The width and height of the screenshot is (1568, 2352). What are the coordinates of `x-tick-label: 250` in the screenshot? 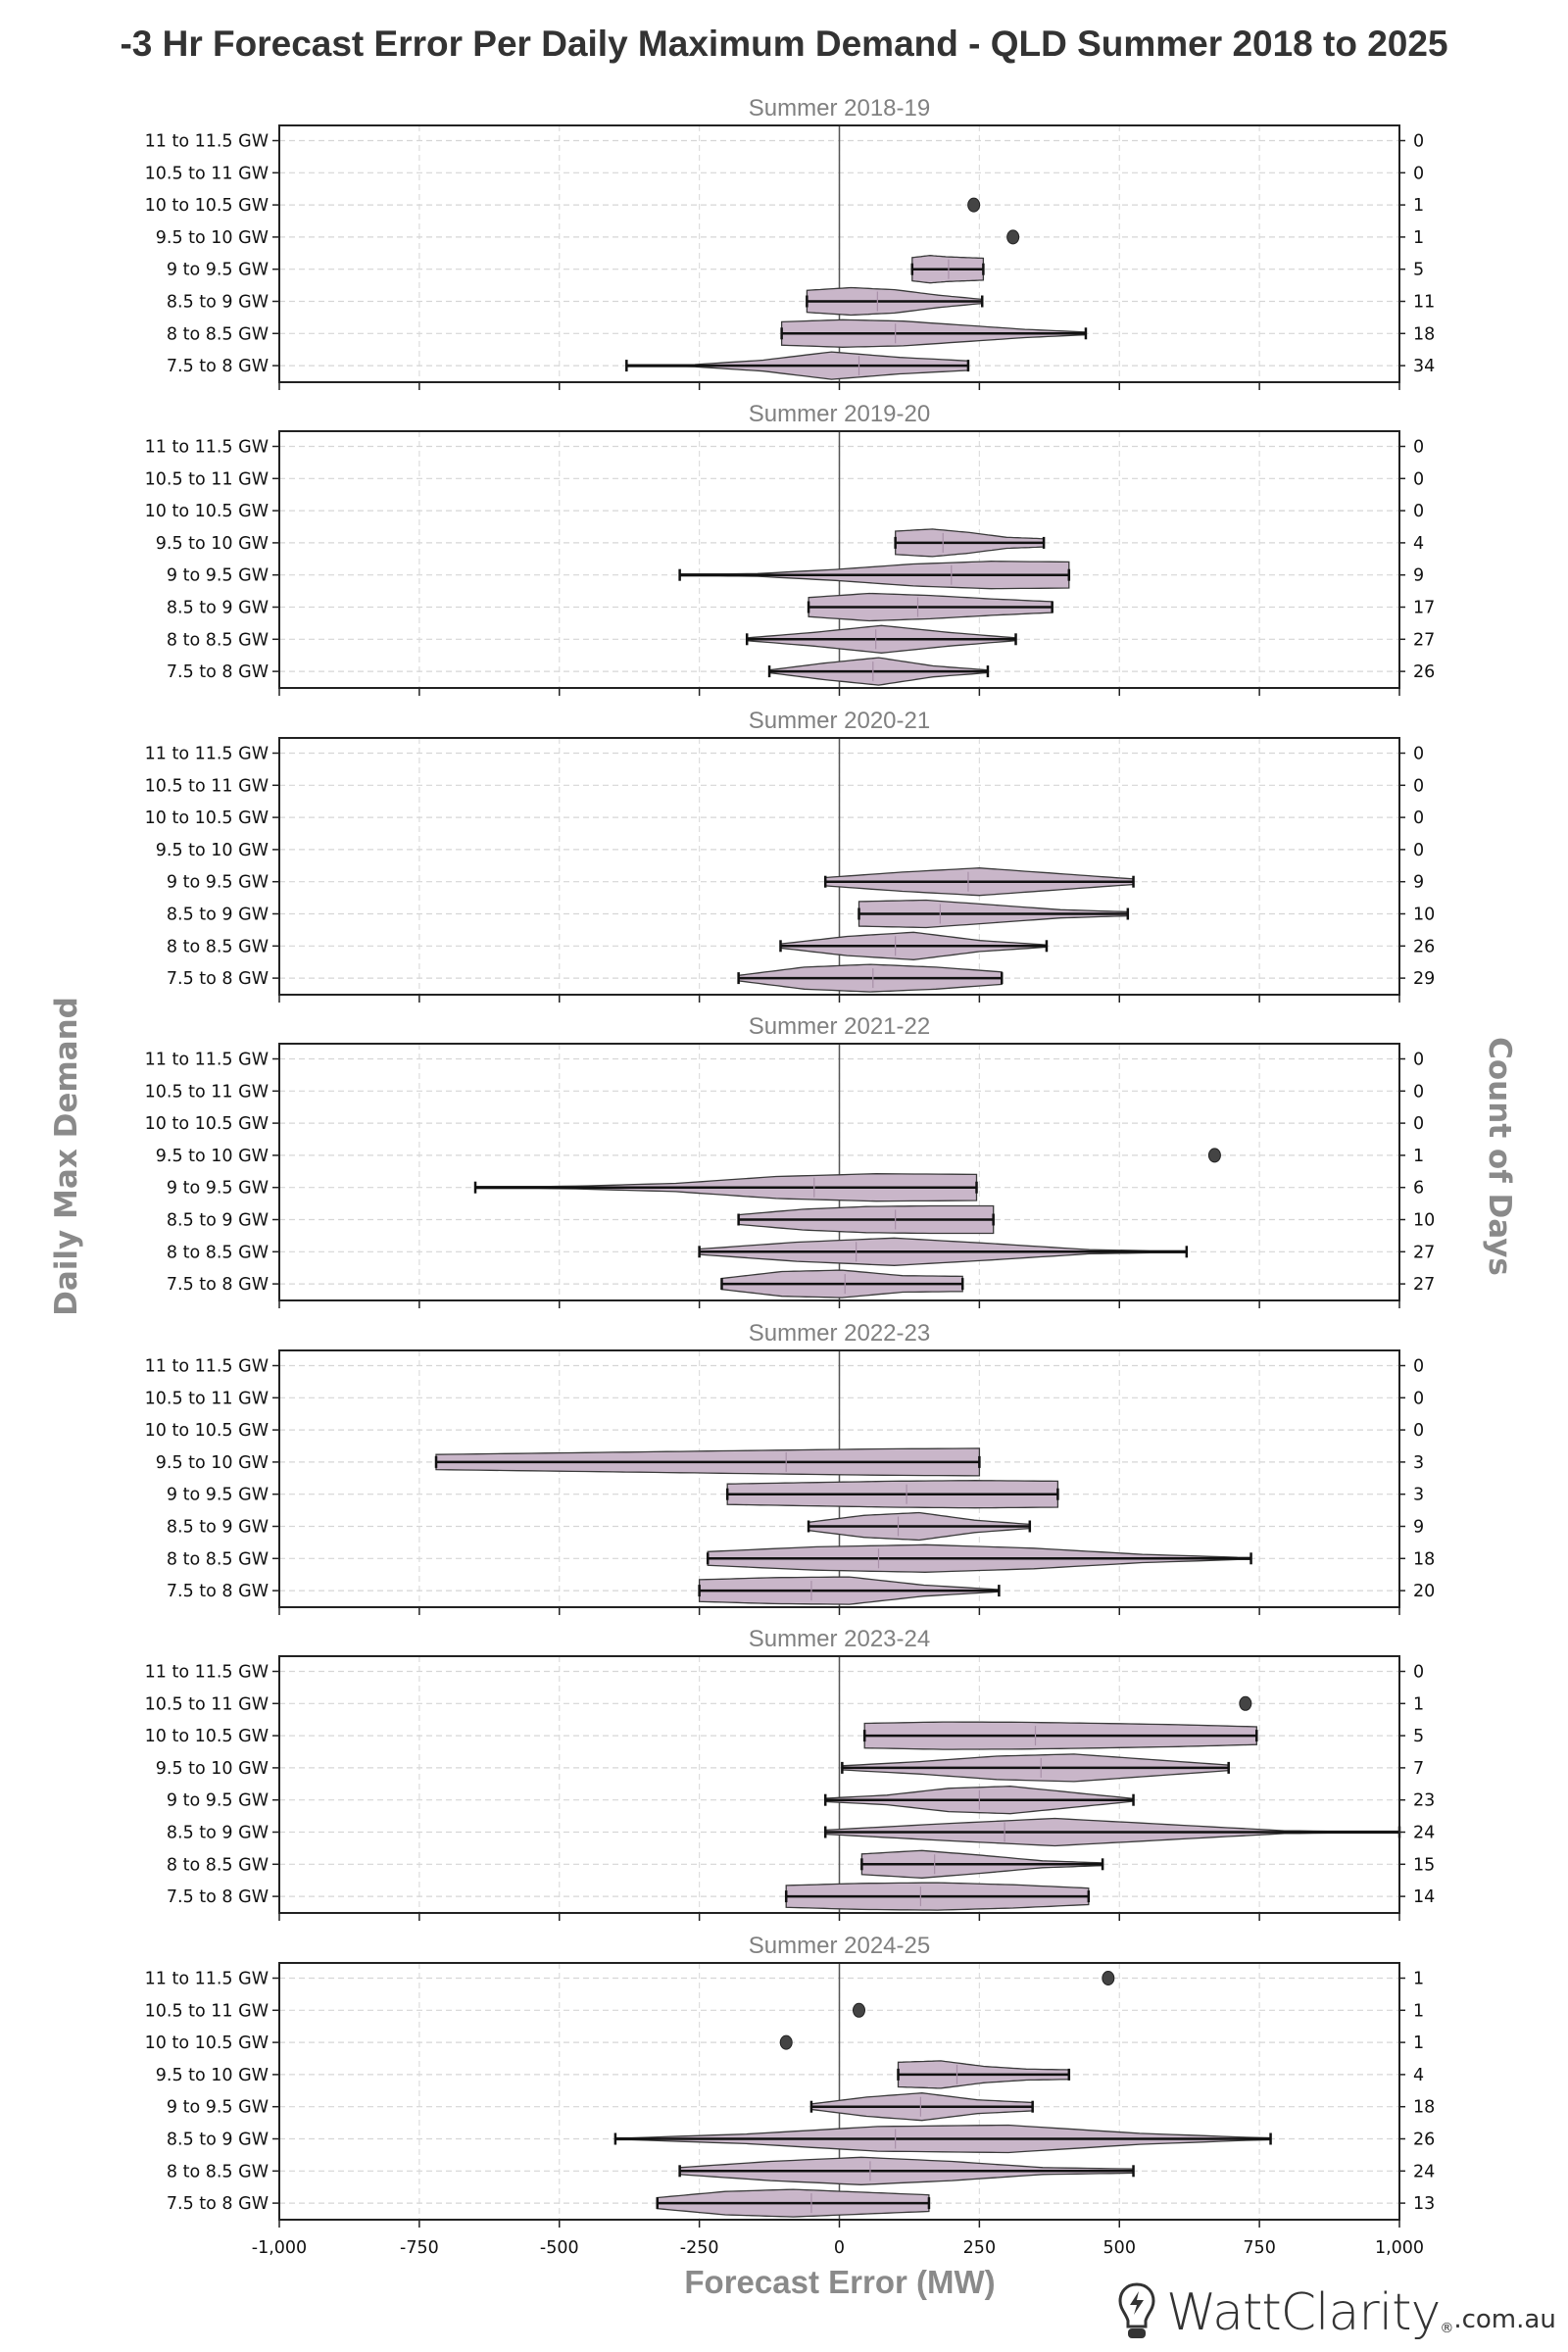 It's located at (979, 2248).